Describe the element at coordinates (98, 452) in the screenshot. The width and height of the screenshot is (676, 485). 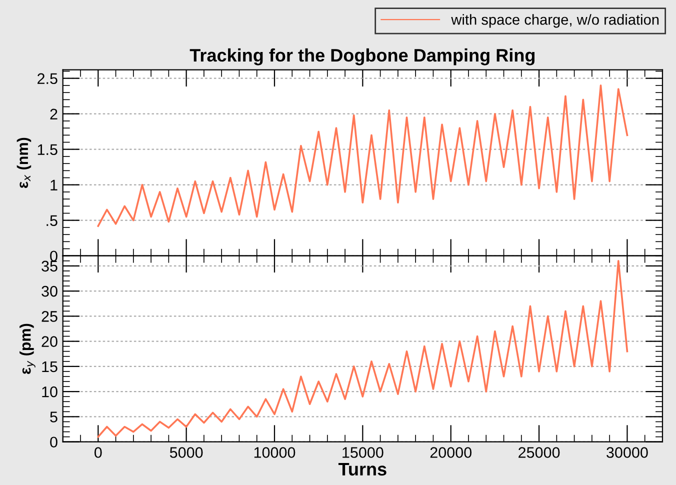
I see `x-tick-label: 0` at that location.